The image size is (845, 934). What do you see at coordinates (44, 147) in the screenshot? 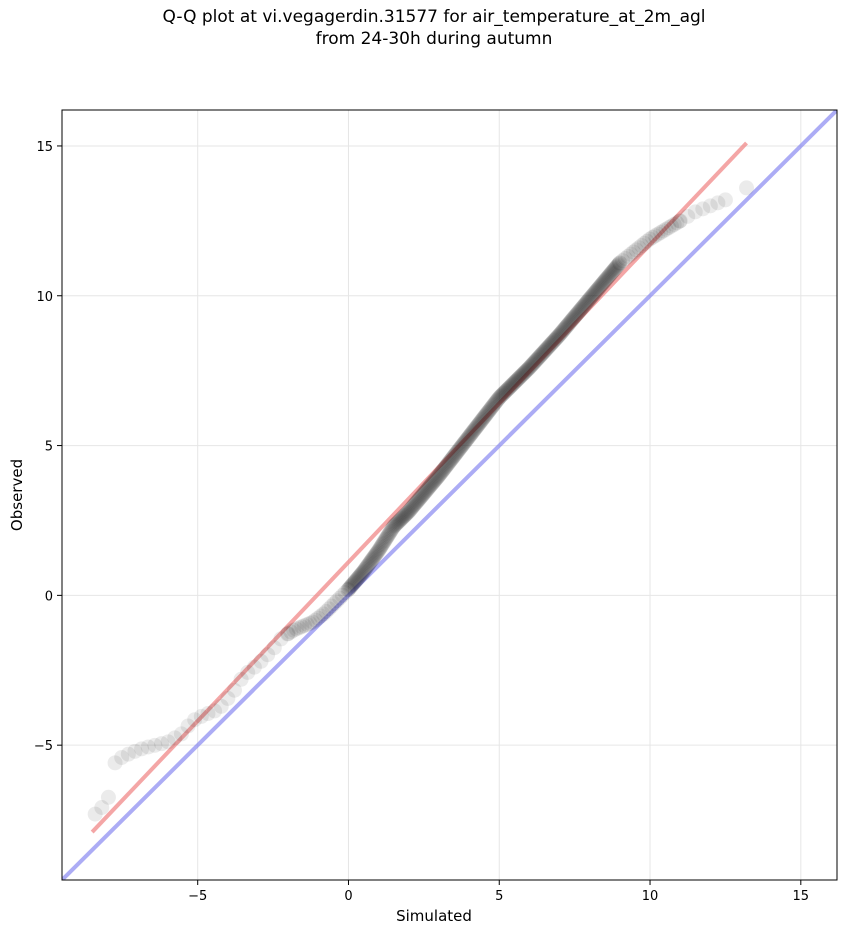
I see `y-tick-label: 15` at bounding box center [44, 147].